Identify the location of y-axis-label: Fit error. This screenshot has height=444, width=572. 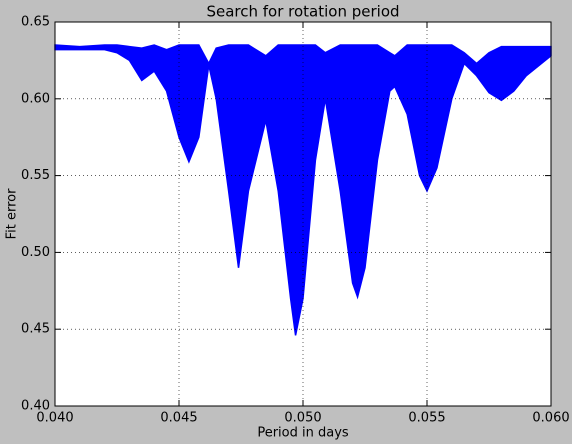
(12, 214).